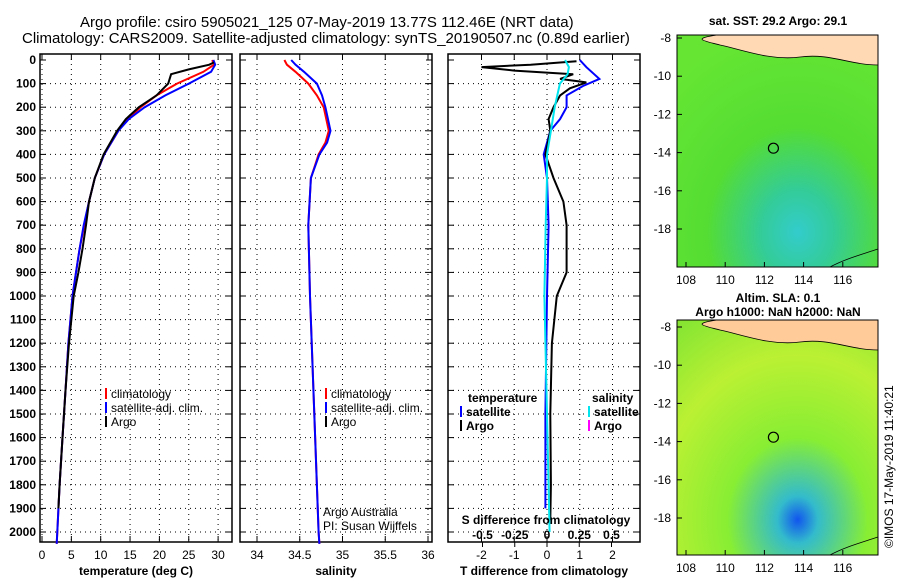  I want to click on secondary-x-tick-label: 0.25, so click(580, 535).